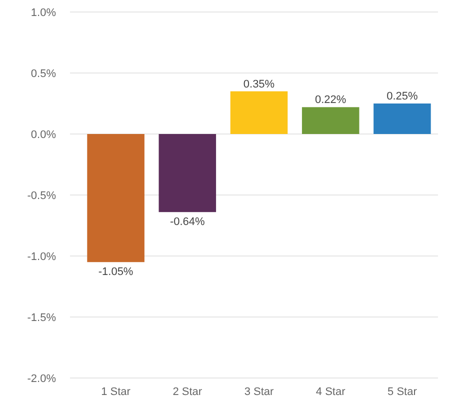 This screenshot has width=458, height=401. What do you see at coordinates (41, 196) in the screenshot?
I see `y-tick-label: -0.5%` at bounding box center [41, 196].